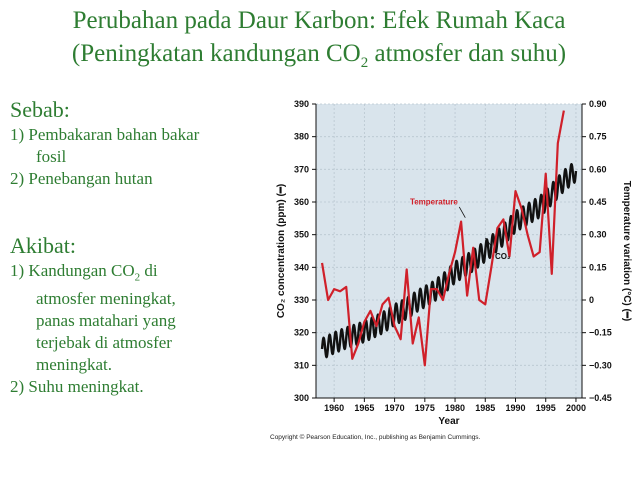  Describe the element at coordinates (591, 300) in the screenshot. I see `y-right-tick-label: 0` at that location.